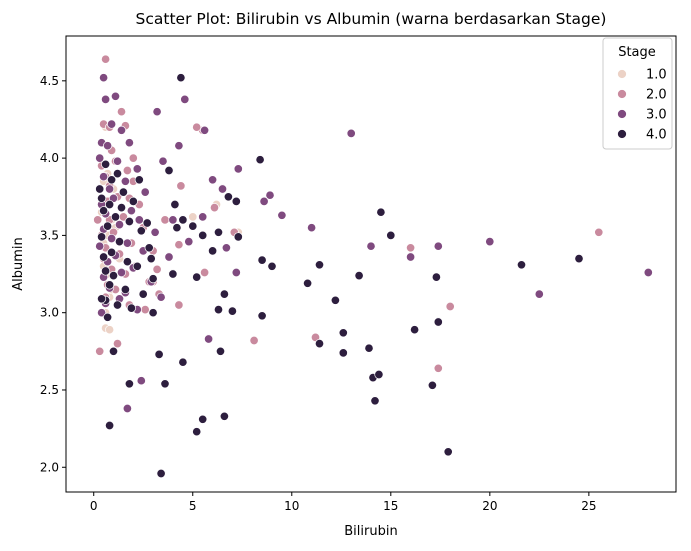 The width and height of the screenshot is (691, 551). I want to click on y-tick-label: 4.0, so click(49, 158).